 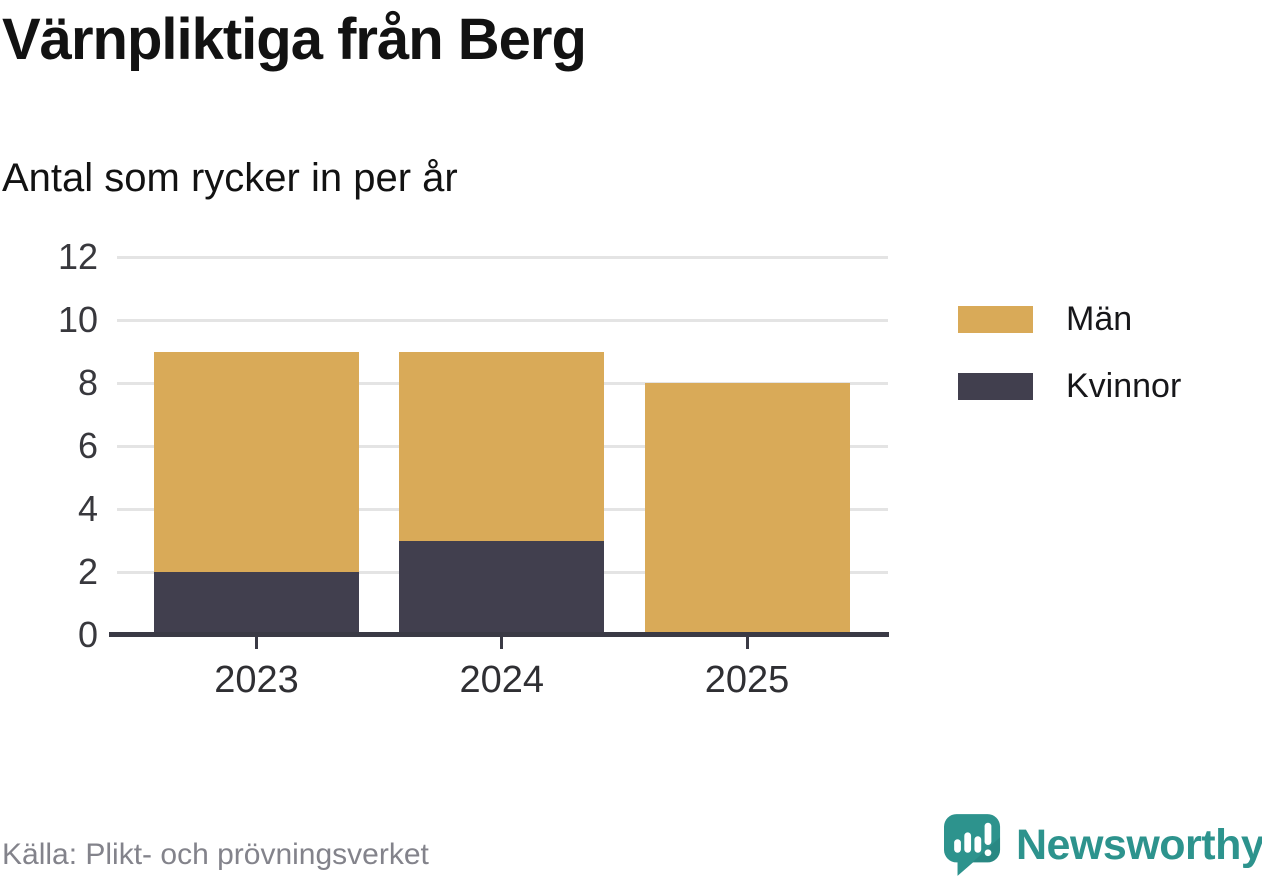 What do you see at coordinates (77, 319) in the screenshot?
I see `y-tick-label: 10` at bounding box center [77, 319].